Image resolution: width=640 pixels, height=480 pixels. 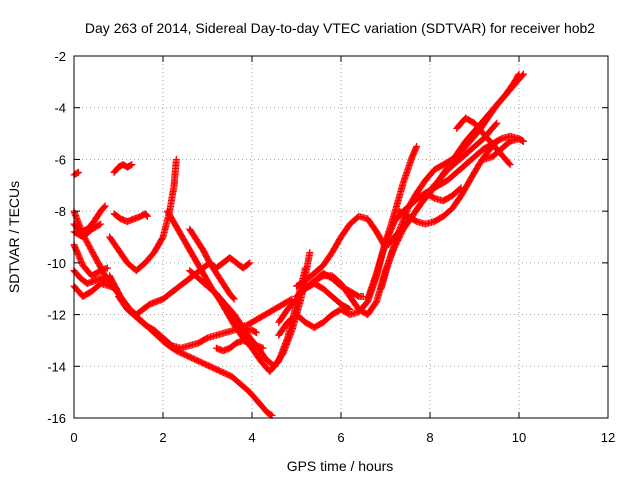 I want to click on x-tick-label: 8, so click(x=429, y=437).